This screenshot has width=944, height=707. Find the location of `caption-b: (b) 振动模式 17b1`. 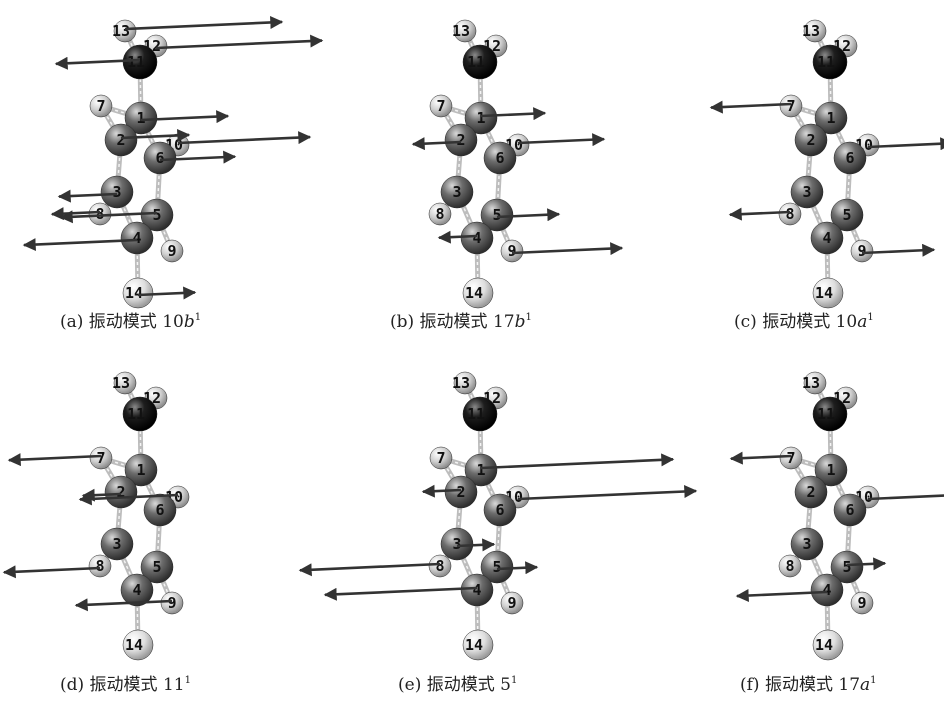

caption-b: (b) 振动模式 17b1 is located at coordinates (461, 322).